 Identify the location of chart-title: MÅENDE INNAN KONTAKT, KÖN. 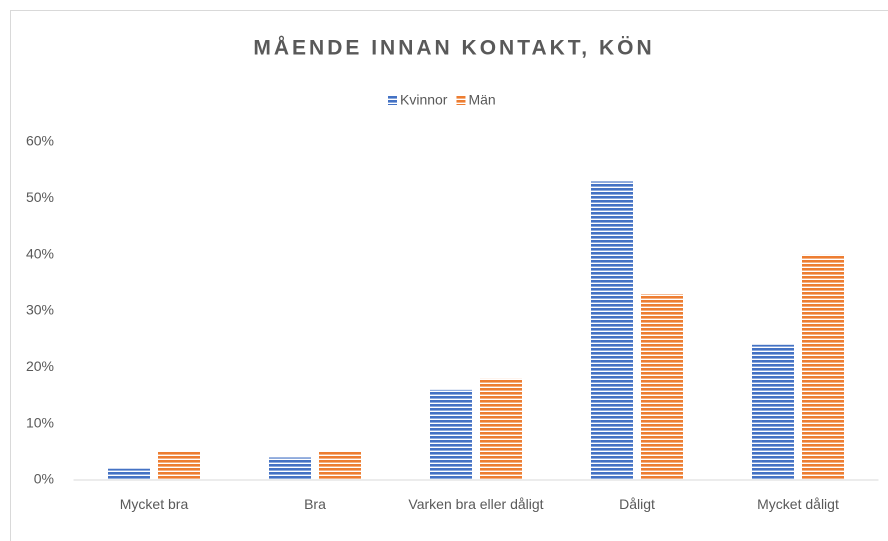
(453, 48).